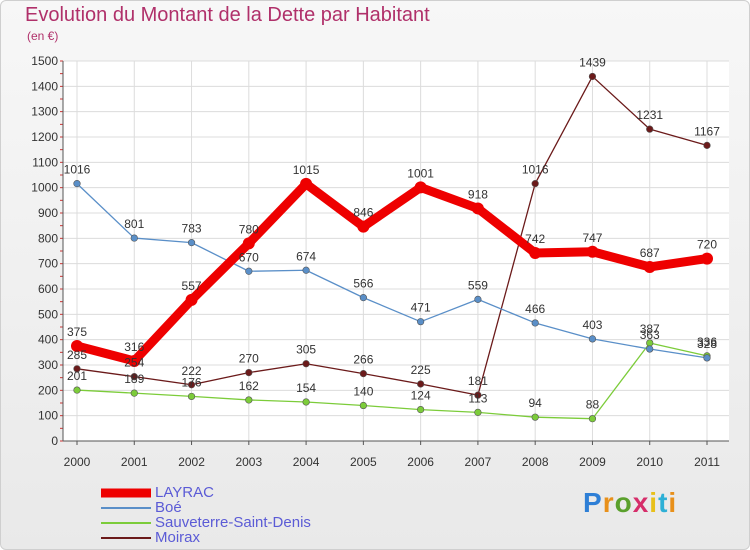 The width and height of the screenshot is (750, 550). What do you see at coordinates (707, 131) in the screenshot?
I see `data-label: 1167` at bounding box center [707, 131].